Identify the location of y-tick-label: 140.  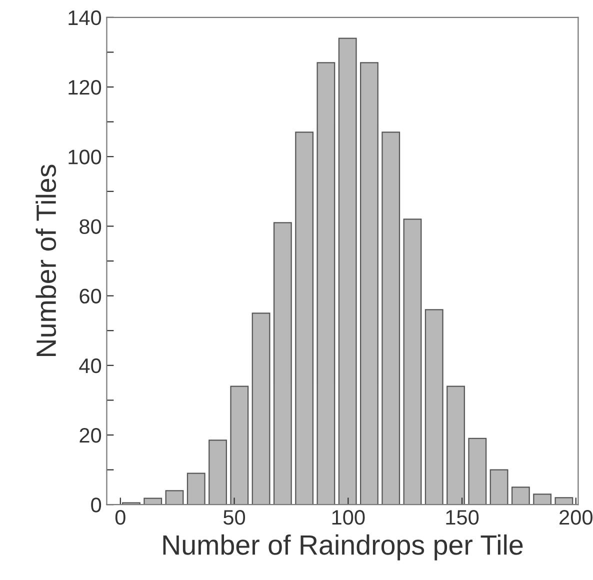
(85, 18).